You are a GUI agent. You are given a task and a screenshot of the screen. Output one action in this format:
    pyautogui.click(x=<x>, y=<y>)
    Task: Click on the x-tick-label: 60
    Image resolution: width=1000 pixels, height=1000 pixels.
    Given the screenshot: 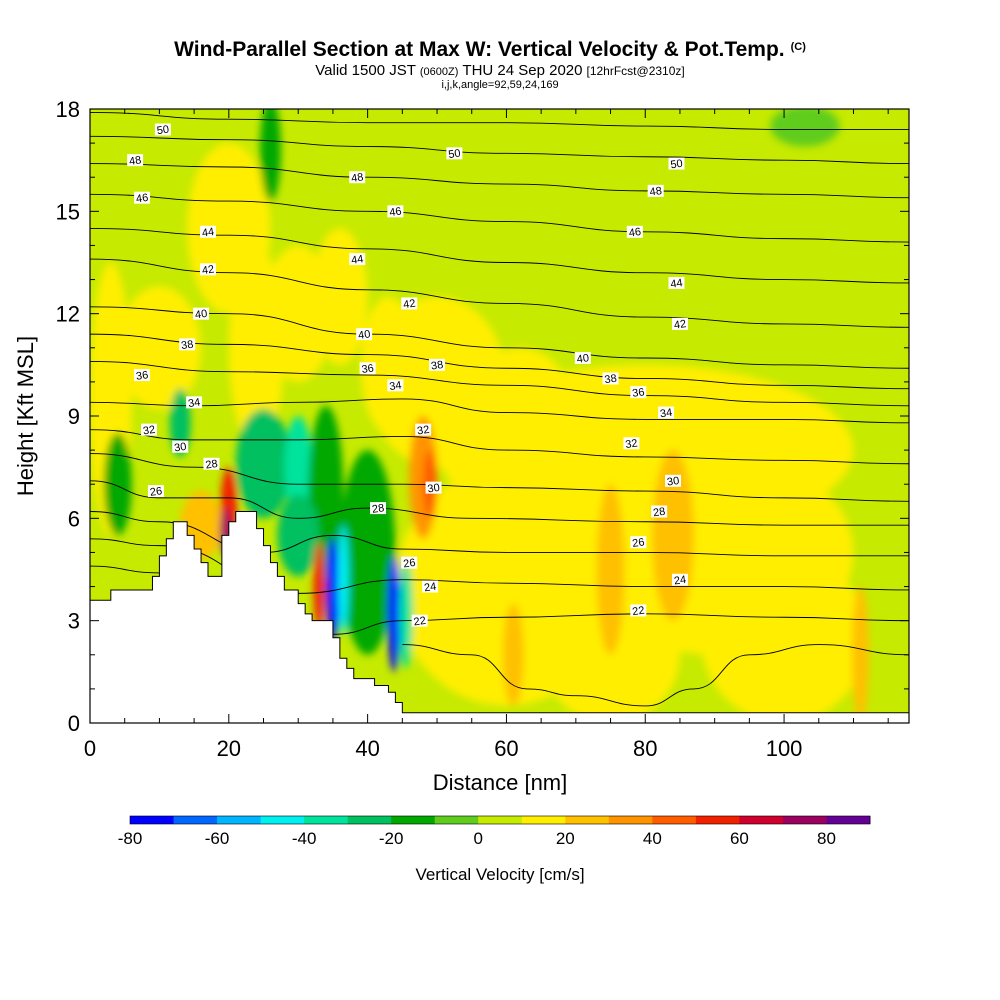 What is the action you would take?
    pyautogui.click(x=506, y=748)
    